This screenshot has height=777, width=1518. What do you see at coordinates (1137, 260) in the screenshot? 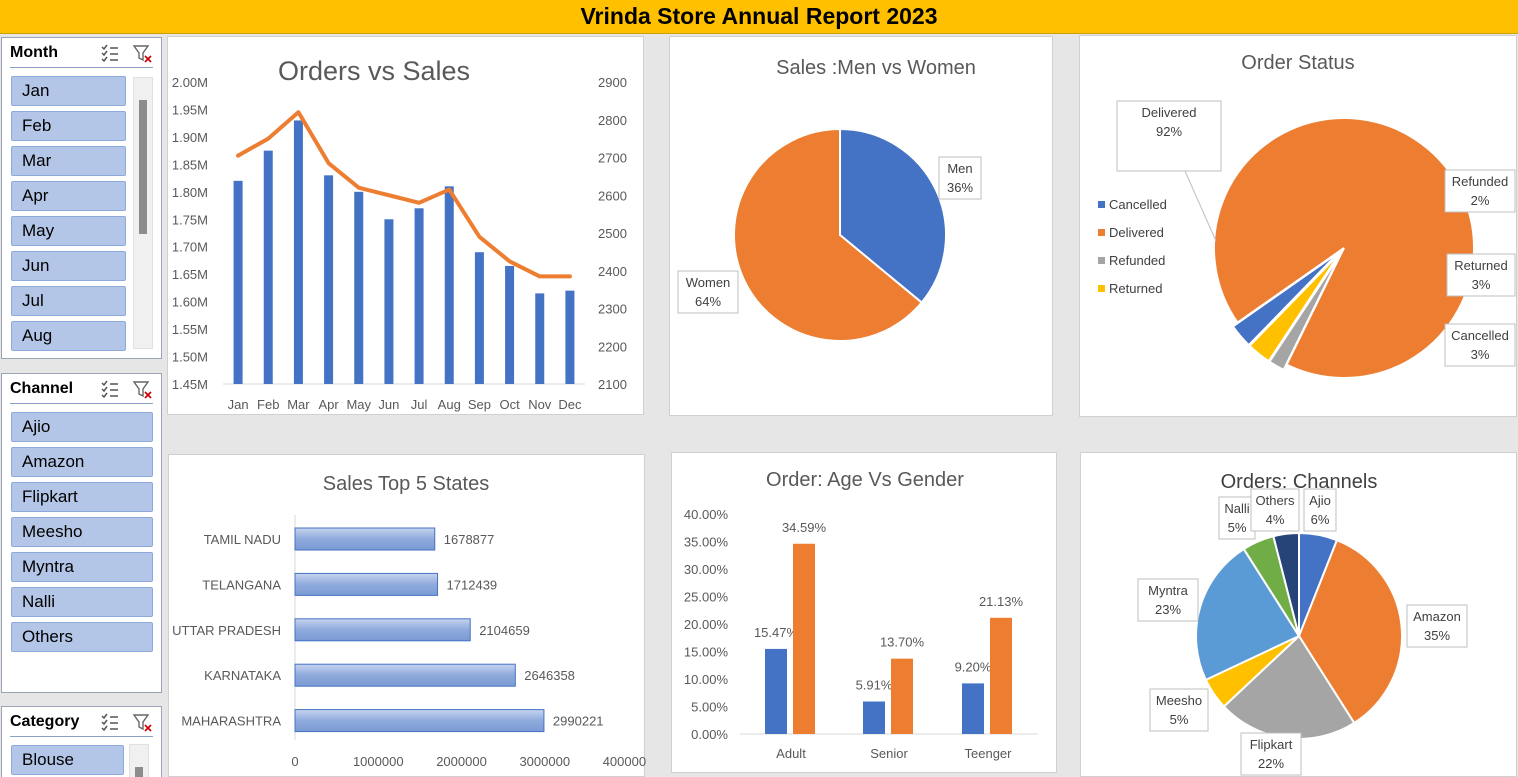
I see `legend-label-refunded: Refunded` at bounding box center [1137, 260].